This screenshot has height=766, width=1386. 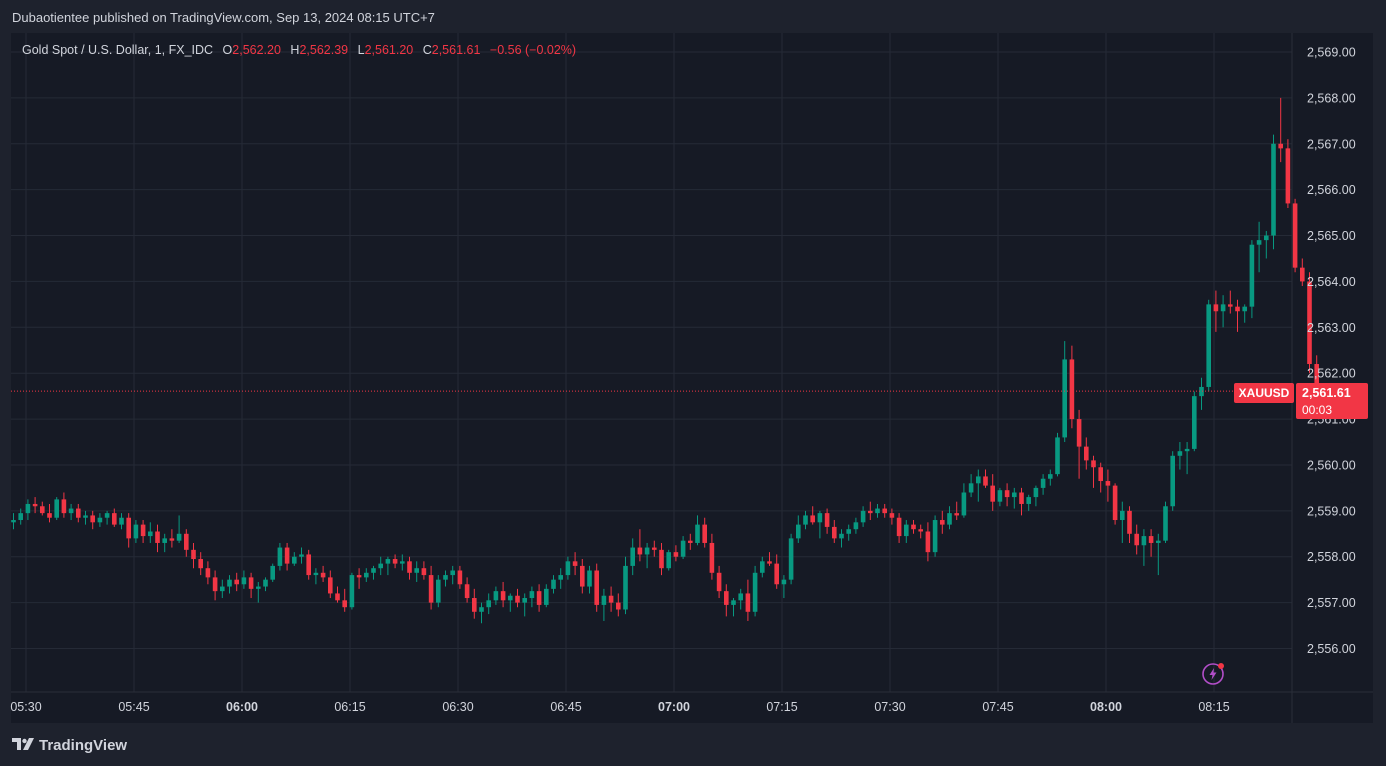 I want to click on flash-icon, so click(x=1213, y=674).